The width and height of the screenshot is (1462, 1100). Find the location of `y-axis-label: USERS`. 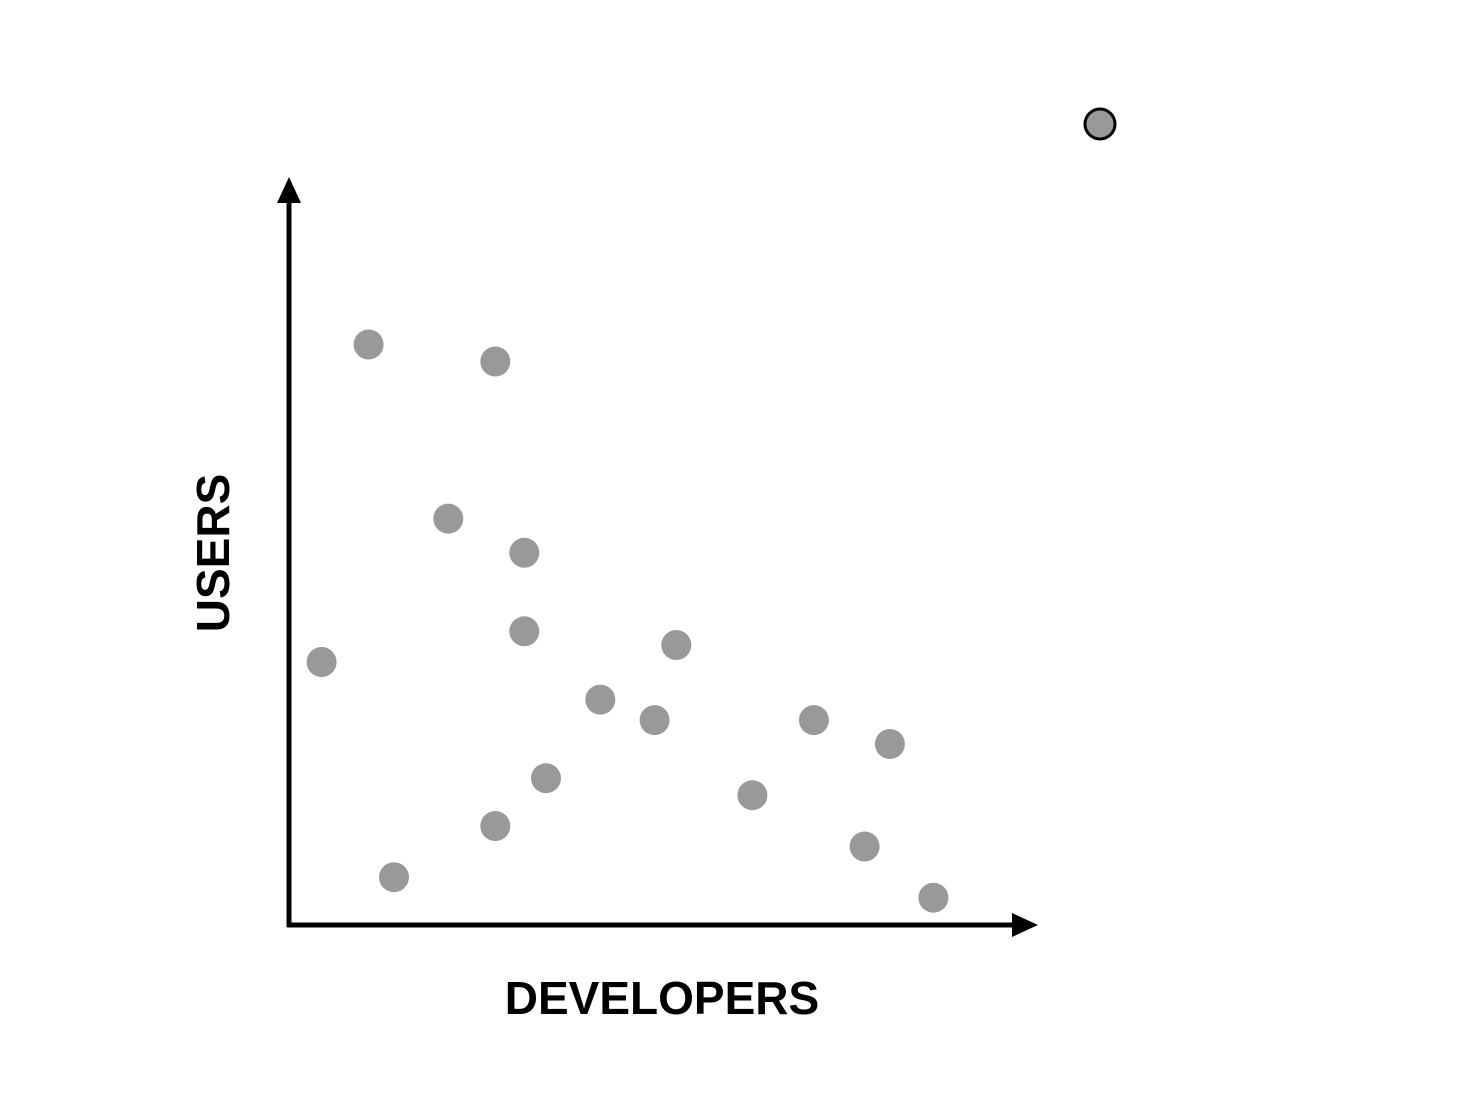

y-axis-label: USERS is located at coordinates (213, 553).